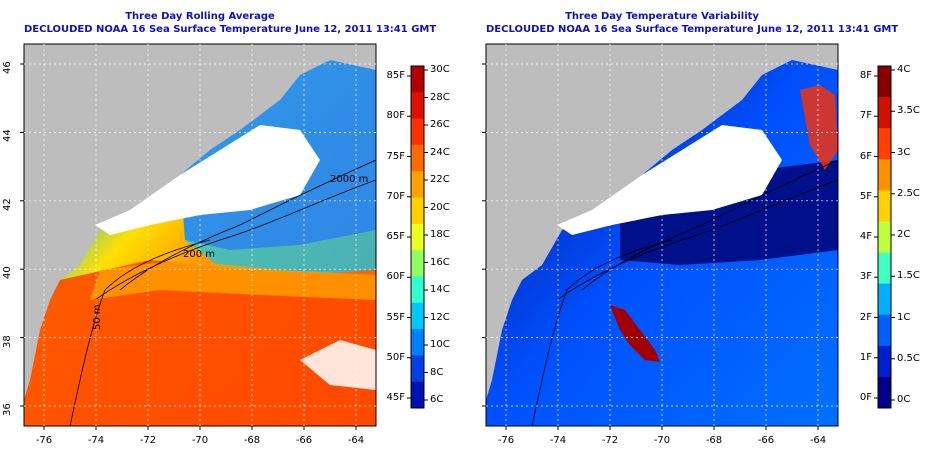 The width and height of the screenshot is (950, 475). Describe the element at coordinates (662, 16) in the screenshot. I see `right-title-line1: Three Day Temperature Variability` at that location.